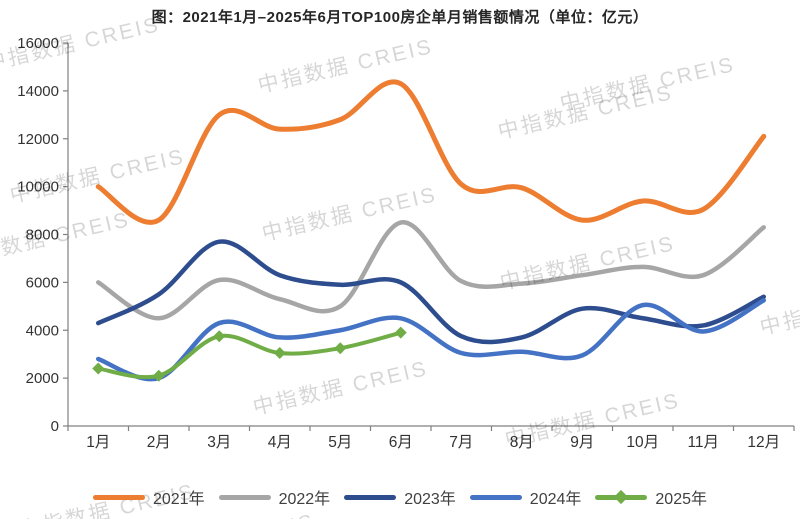 The height and width of the screenshot is (519, 800). What do you see at coordinates (42, 330) in the screenshot?
I see `y-axis-tick-label: 4000` at bounding box center [42, 330].